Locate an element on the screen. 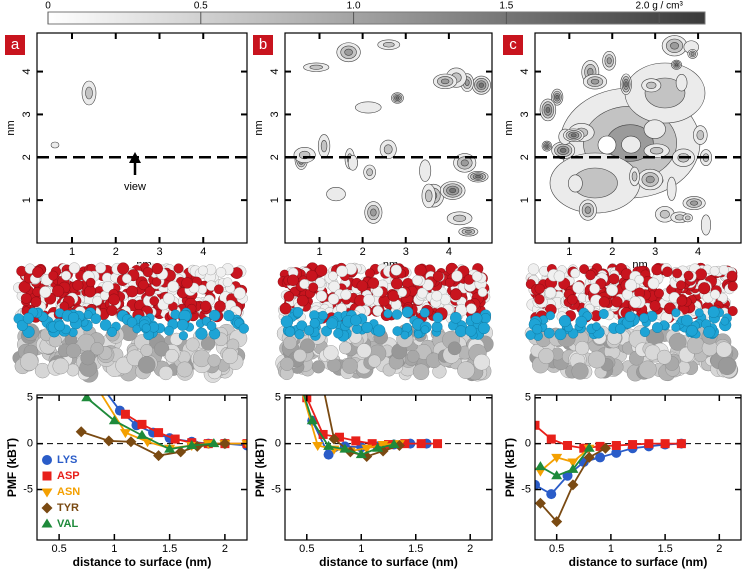 The width and height of the screenshot is (754, 575). x-tick-label: 2 is located at coordinates (363, 252).